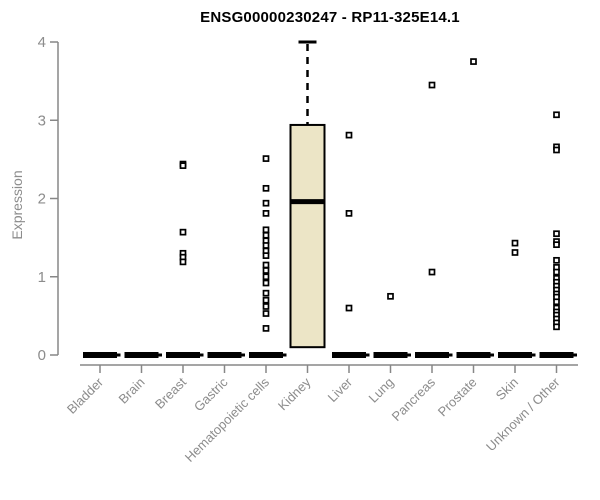 This screenshot has height=500, width=600. What do you see at coordinates (307, 236) in the screenshot?
I see `box` at bounding box center [307, 236].